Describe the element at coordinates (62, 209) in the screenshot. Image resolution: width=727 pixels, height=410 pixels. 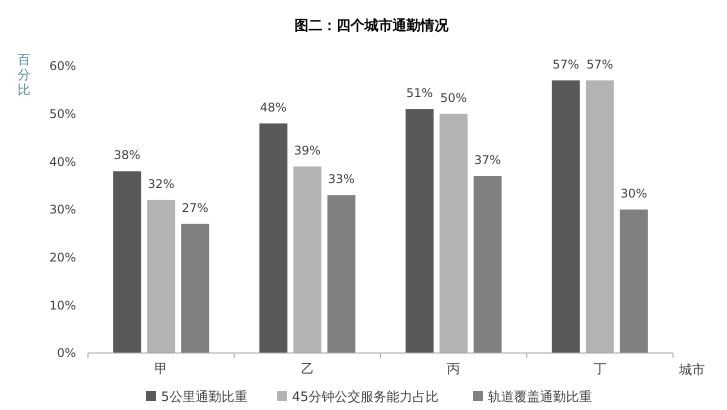
I see `y-tick-label: 30%` at that location.